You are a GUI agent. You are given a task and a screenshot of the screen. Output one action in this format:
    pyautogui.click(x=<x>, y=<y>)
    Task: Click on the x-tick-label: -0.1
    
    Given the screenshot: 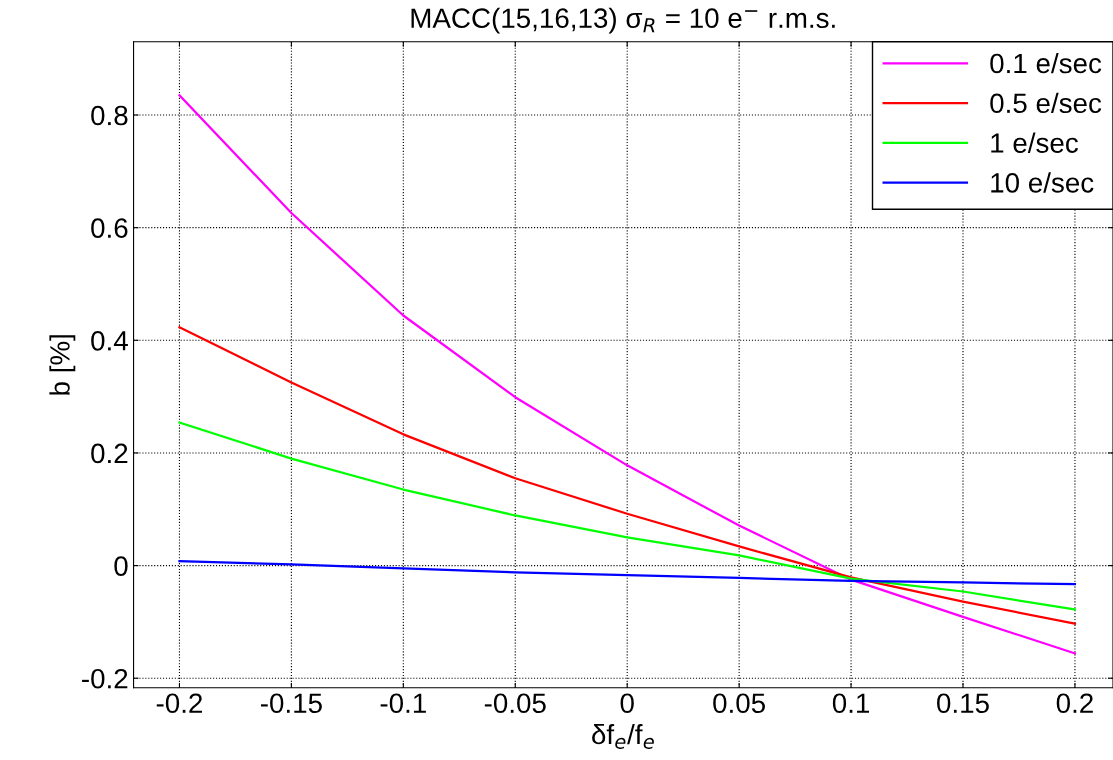 What is the action you would take?
    pyautogui.click(x=403, y=703)
    